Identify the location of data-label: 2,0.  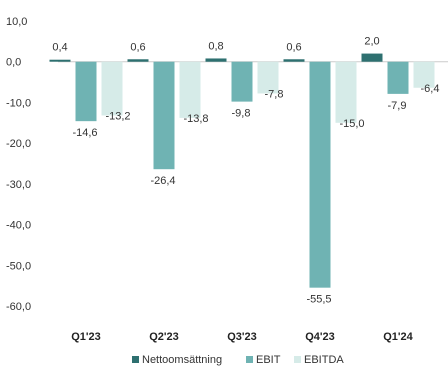
(371, 42).